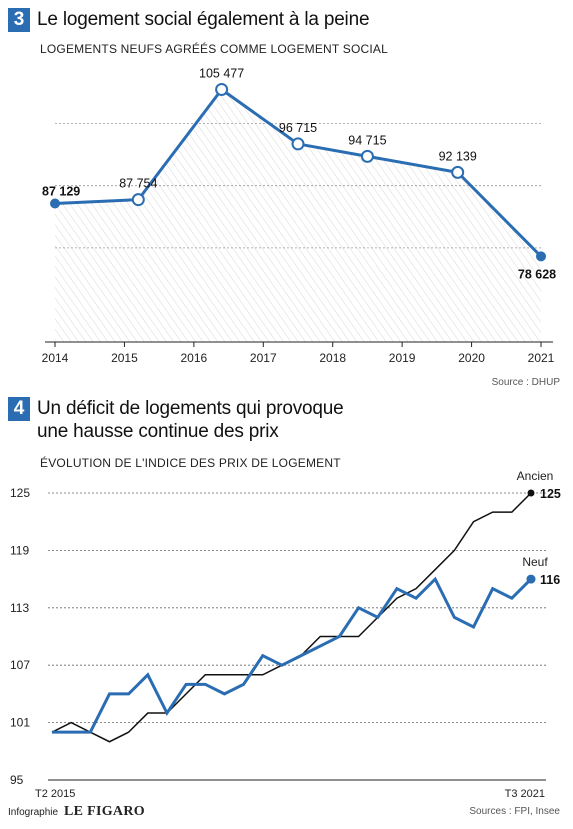 Image resolution: width=573 pixels, height=829 pixels. What do you see at coordinates (471, 358) in the screenshot?
I see `chart3-x-tick-label: 2020` at bounding box center [471, 358].